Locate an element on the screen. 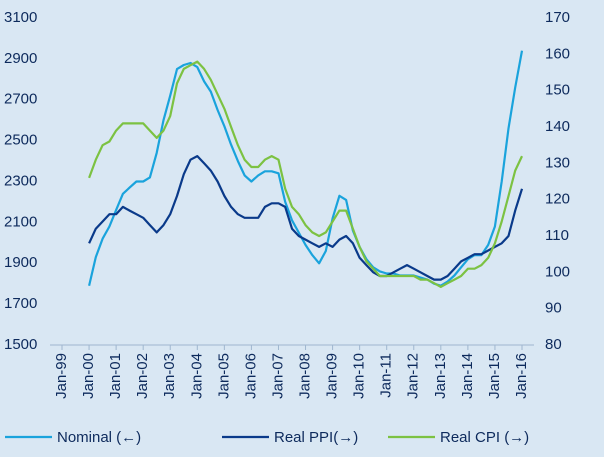 The height and width of the screenshot is (457, 604). legend-label: Nominal (←) is located at coordinates (99, 437).